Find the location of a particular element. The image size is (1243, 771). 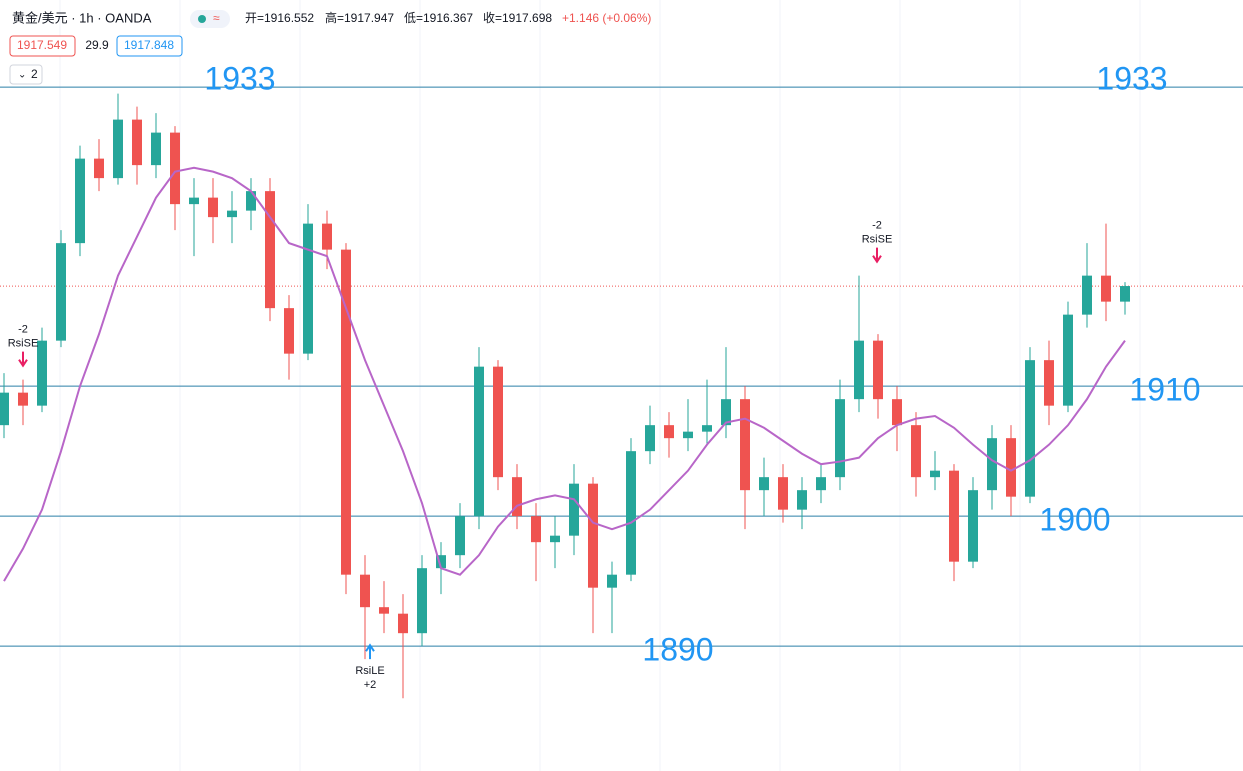

ohlc-close: 收=1917.698 is located at coordinates (517, 18).